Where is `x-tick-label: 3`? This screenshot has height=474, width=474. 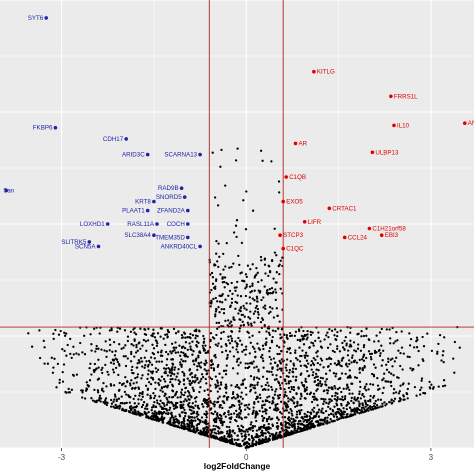 x-tick-label: 3 is located at coordinates (431, 457).